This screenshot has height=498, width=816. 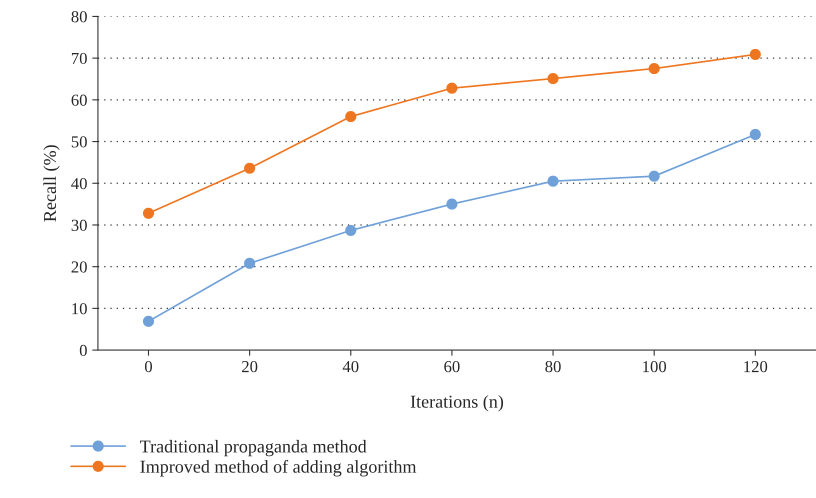 I want to click on x-tick-label: 120, so click(x=756, y=366).